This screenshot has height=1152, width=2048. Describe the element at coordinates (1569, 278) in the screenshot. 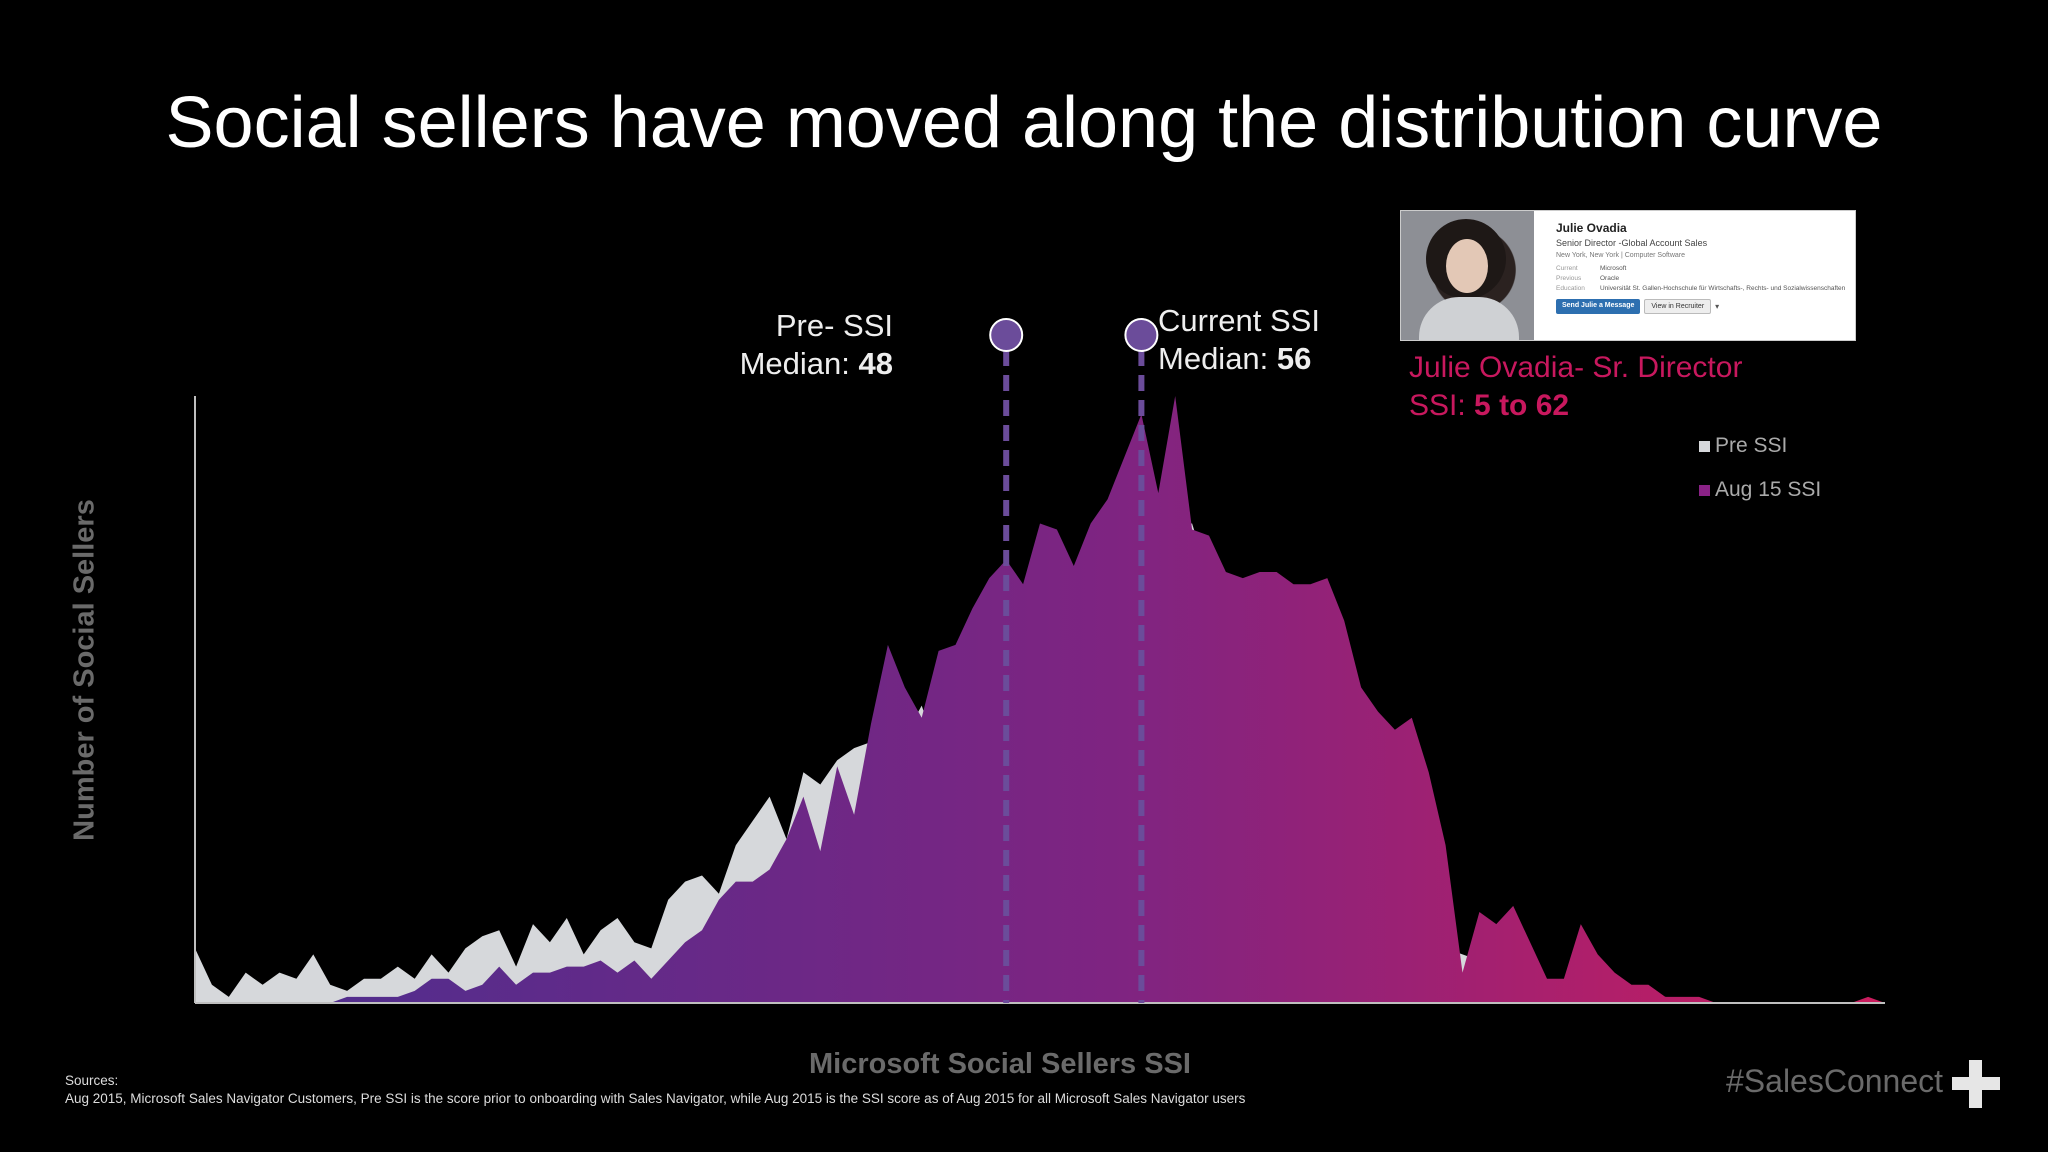

I see `profile-row-key: Previous` at that location.